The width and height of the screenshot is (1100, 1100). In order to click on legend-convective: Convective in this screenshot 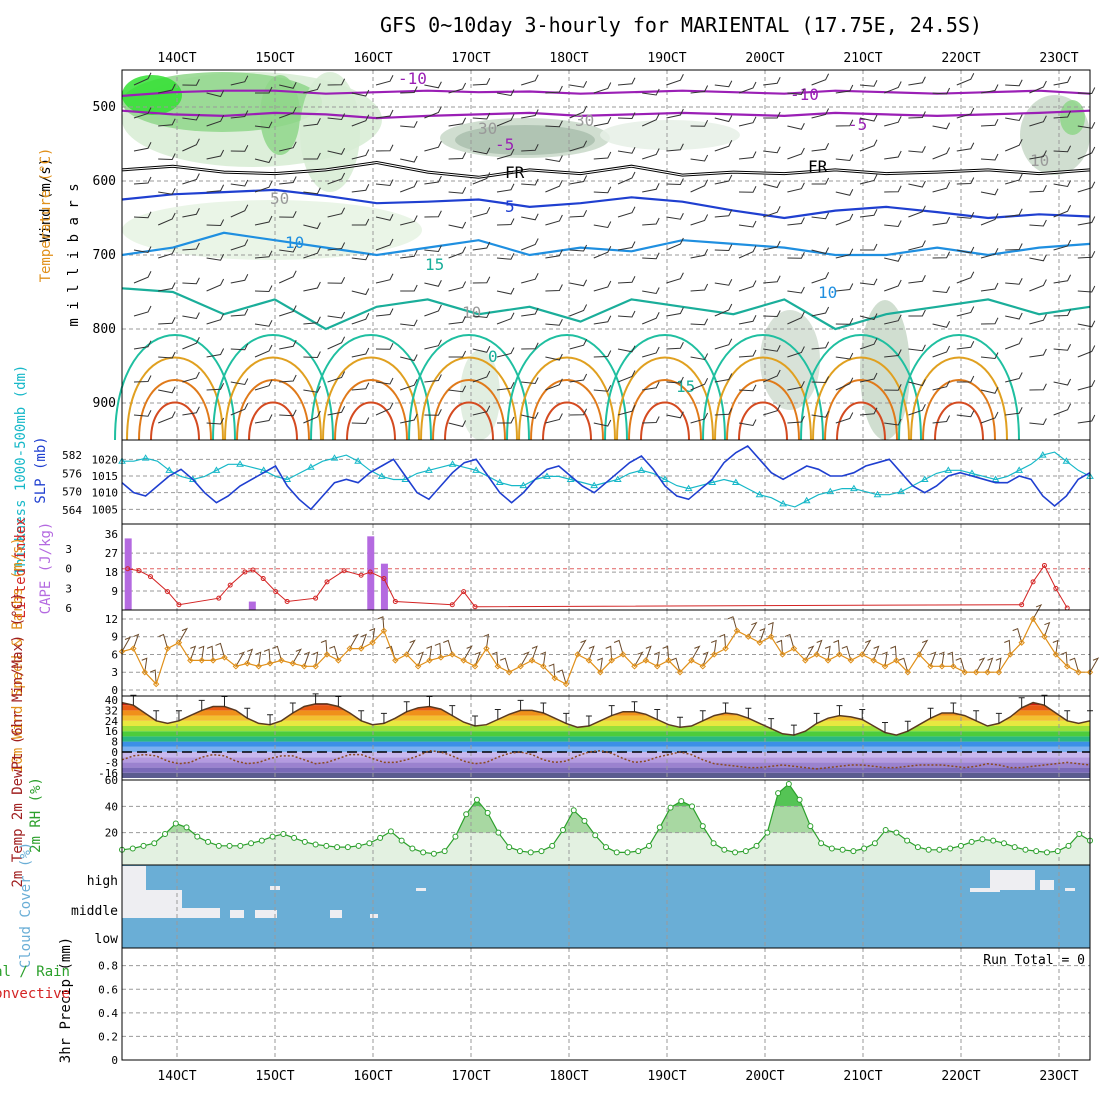, I will do `click(35, 994)`.